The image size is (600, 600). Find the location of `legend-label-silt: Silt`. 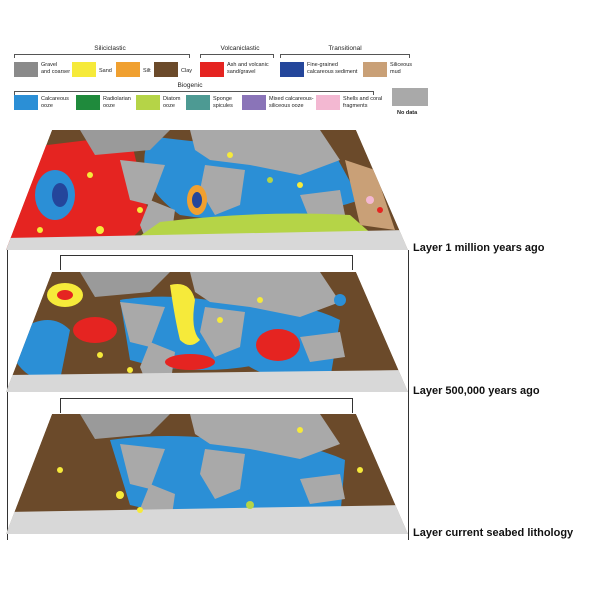

legend-label-silt: Silt is located at coordinates (147, 71).